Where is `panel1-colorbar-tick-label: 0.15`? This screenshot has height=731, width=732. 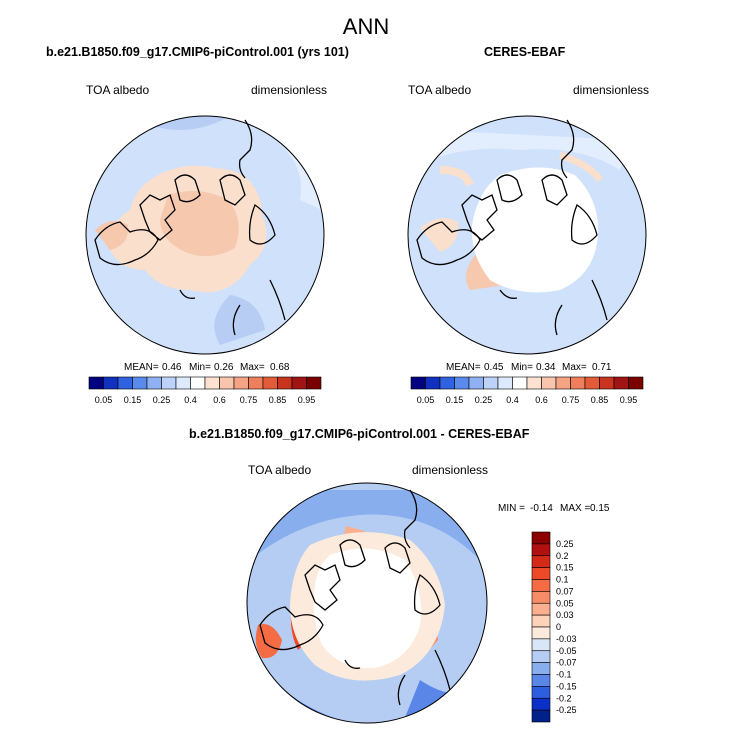 panel1-colorbar-tick-label: 0.15 is located at coordinates (133, 400).